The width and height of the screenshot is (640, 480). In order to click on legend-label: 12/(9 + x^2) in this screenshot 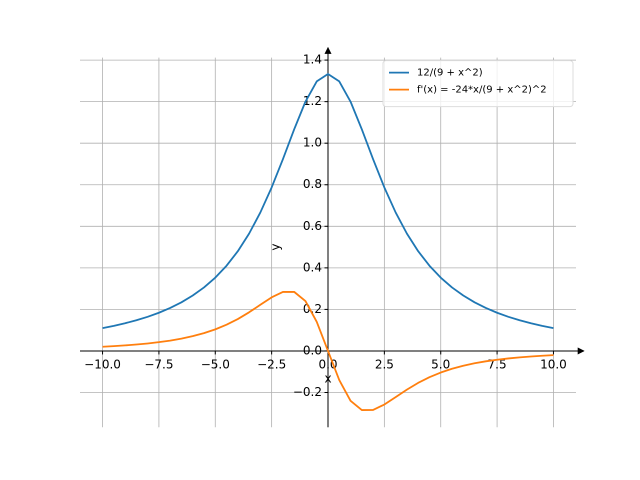, I will do `click(450, 73)`.